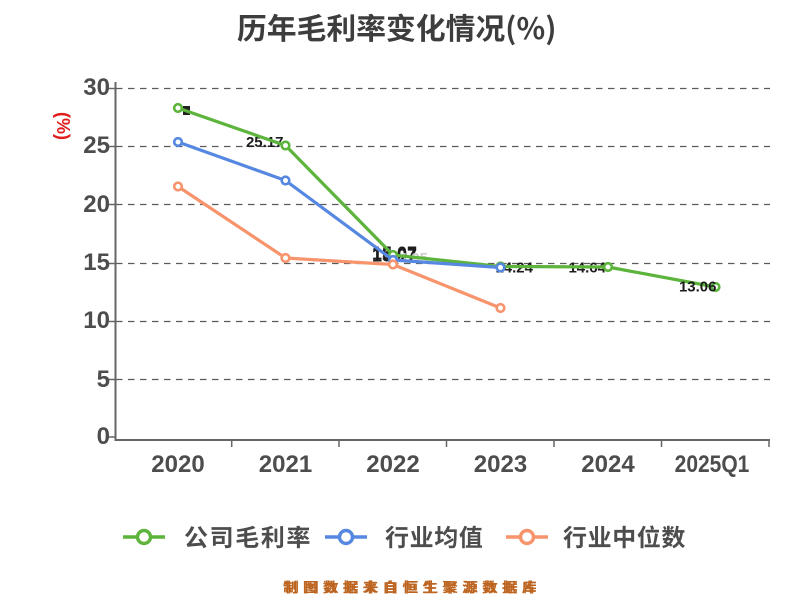 This screenshot has height=603, width=800. What do you see at coordinates (698, 287) in the screenshot?
I see `svg-text: 13.06` at bounding box center [698, 287].